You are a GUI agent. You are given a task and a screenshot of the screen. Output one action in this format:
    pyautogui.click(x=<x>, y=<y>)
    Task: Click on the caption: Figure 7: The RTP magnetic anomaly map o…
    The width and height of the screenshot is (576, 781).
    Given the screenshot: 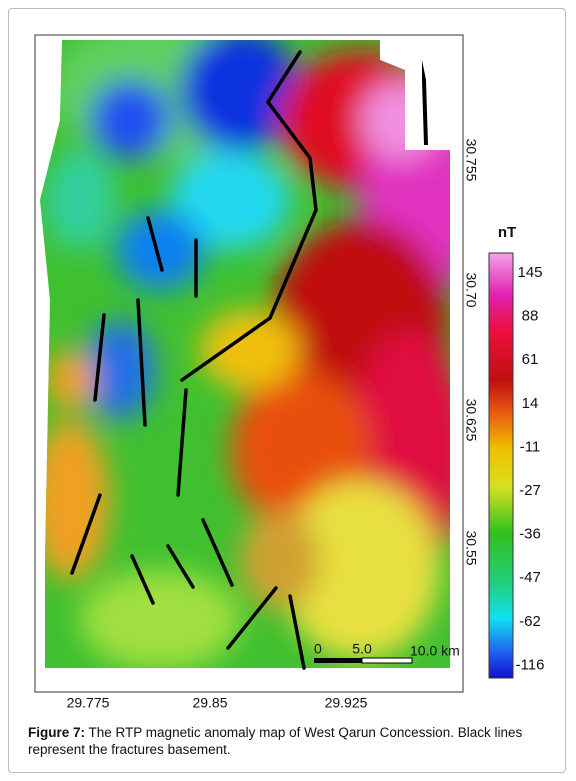 What is the action you would take?
    pyautogui.click(x=293, y=741)
    